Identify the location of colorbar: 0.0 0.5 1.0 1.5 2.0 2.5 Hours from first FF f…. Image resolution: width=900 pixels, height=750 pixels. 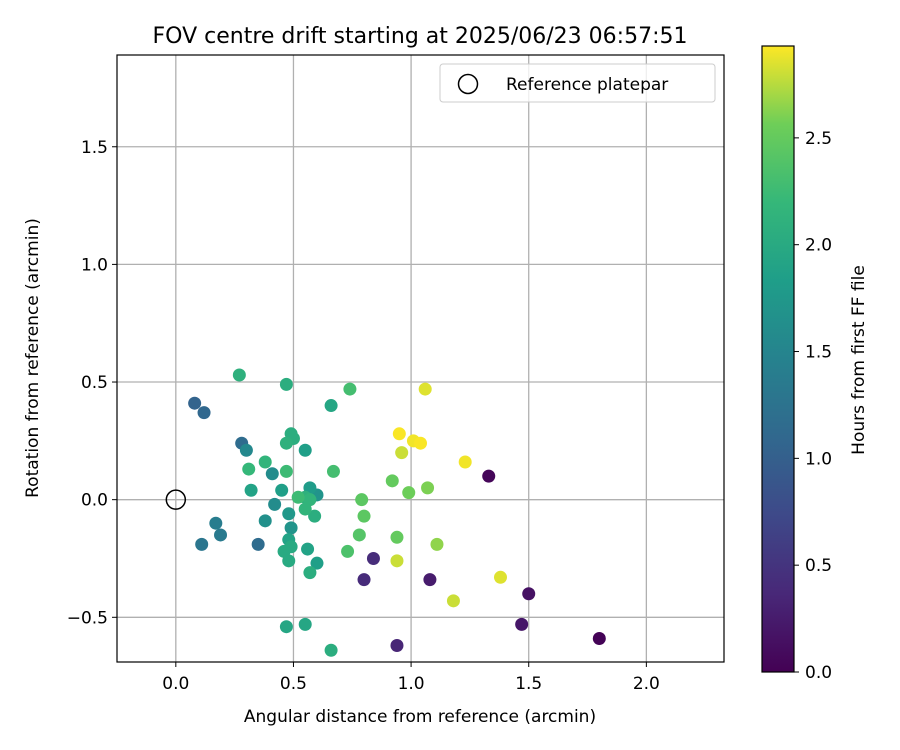
(815, 364).